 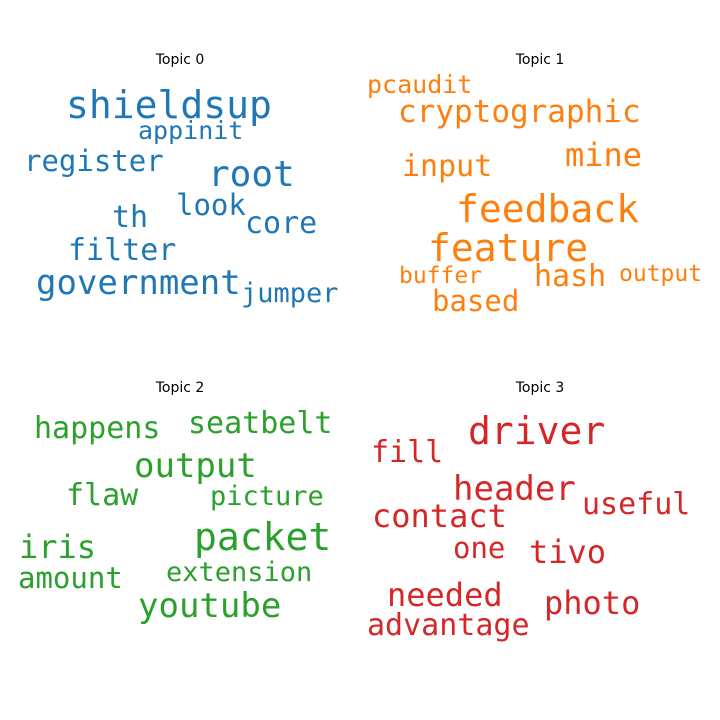 What do you see at coordinates (97, 428) in the screenshot?
I see `topic-2-word-happens: happens` at bounding box center [97, 428].